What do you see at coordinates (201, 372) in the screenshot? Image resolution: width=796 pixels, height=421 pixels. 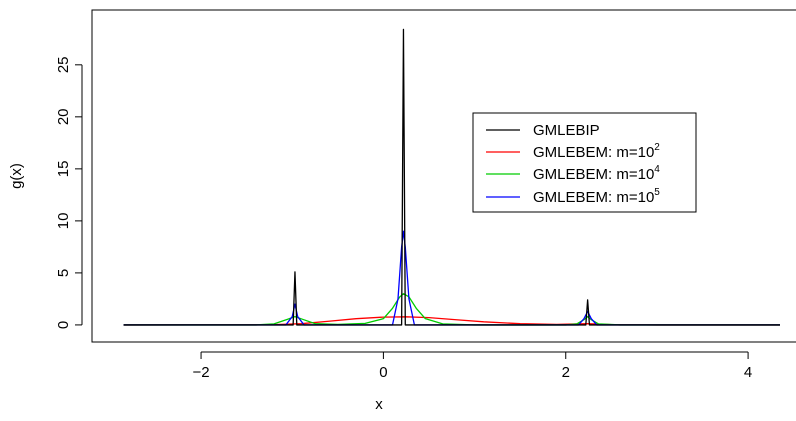 I see `x-tick-label: −2` at bounding box center [201, 372].